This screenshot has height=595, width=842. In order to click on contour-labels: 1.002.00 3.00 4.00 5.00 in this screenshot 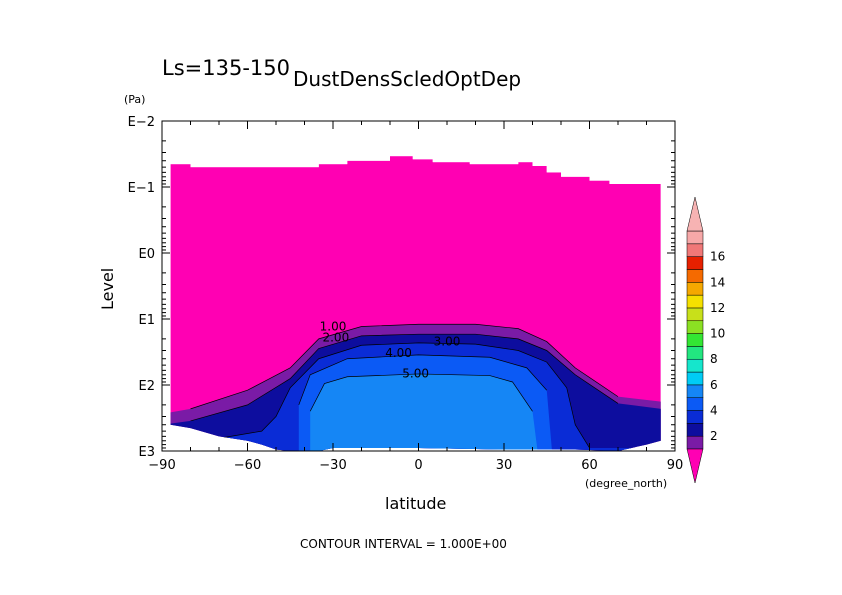, I will do `click(390, 350)`.